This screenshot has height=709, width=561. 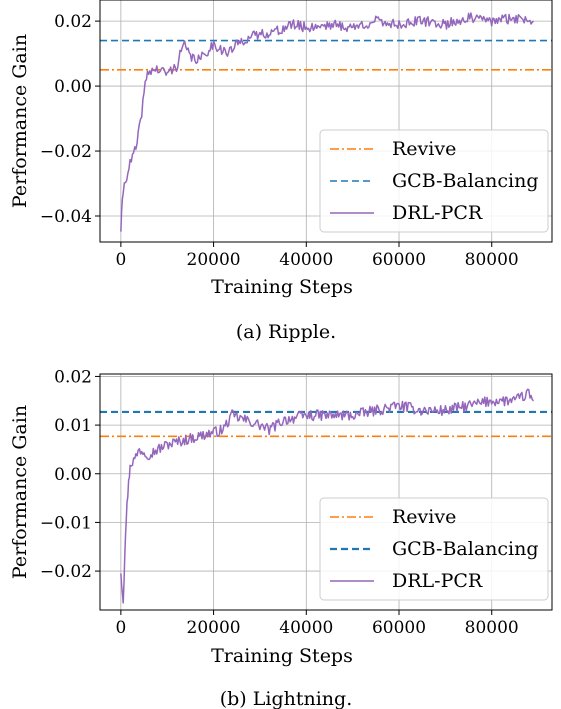 What do you see at coordinates (73, 426) in the screenshot?
I see `y-tick-label: 0.01` at bounding box center [73, 426].